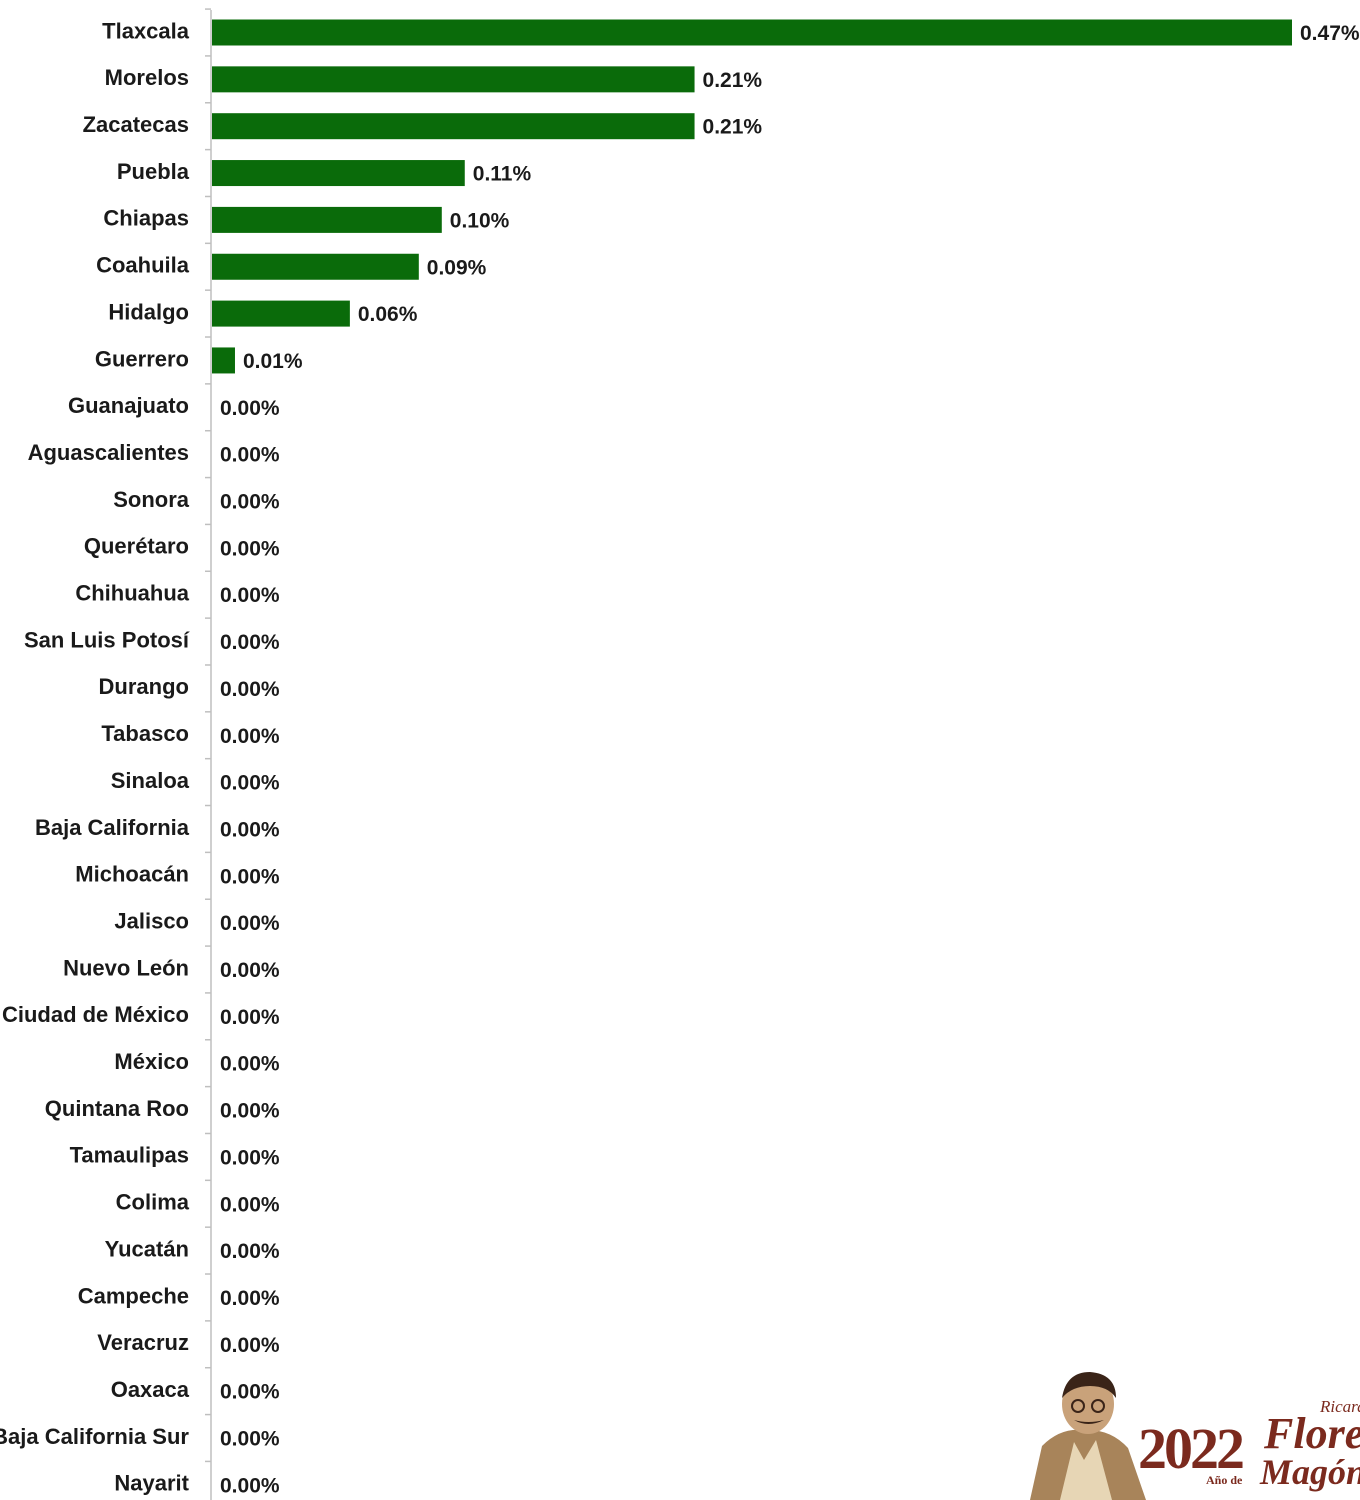 The image size is (1360, 1500). Describe the element at coordinates (151, 920) in the screenshot. I see `category-label: Jalisco` at that location.